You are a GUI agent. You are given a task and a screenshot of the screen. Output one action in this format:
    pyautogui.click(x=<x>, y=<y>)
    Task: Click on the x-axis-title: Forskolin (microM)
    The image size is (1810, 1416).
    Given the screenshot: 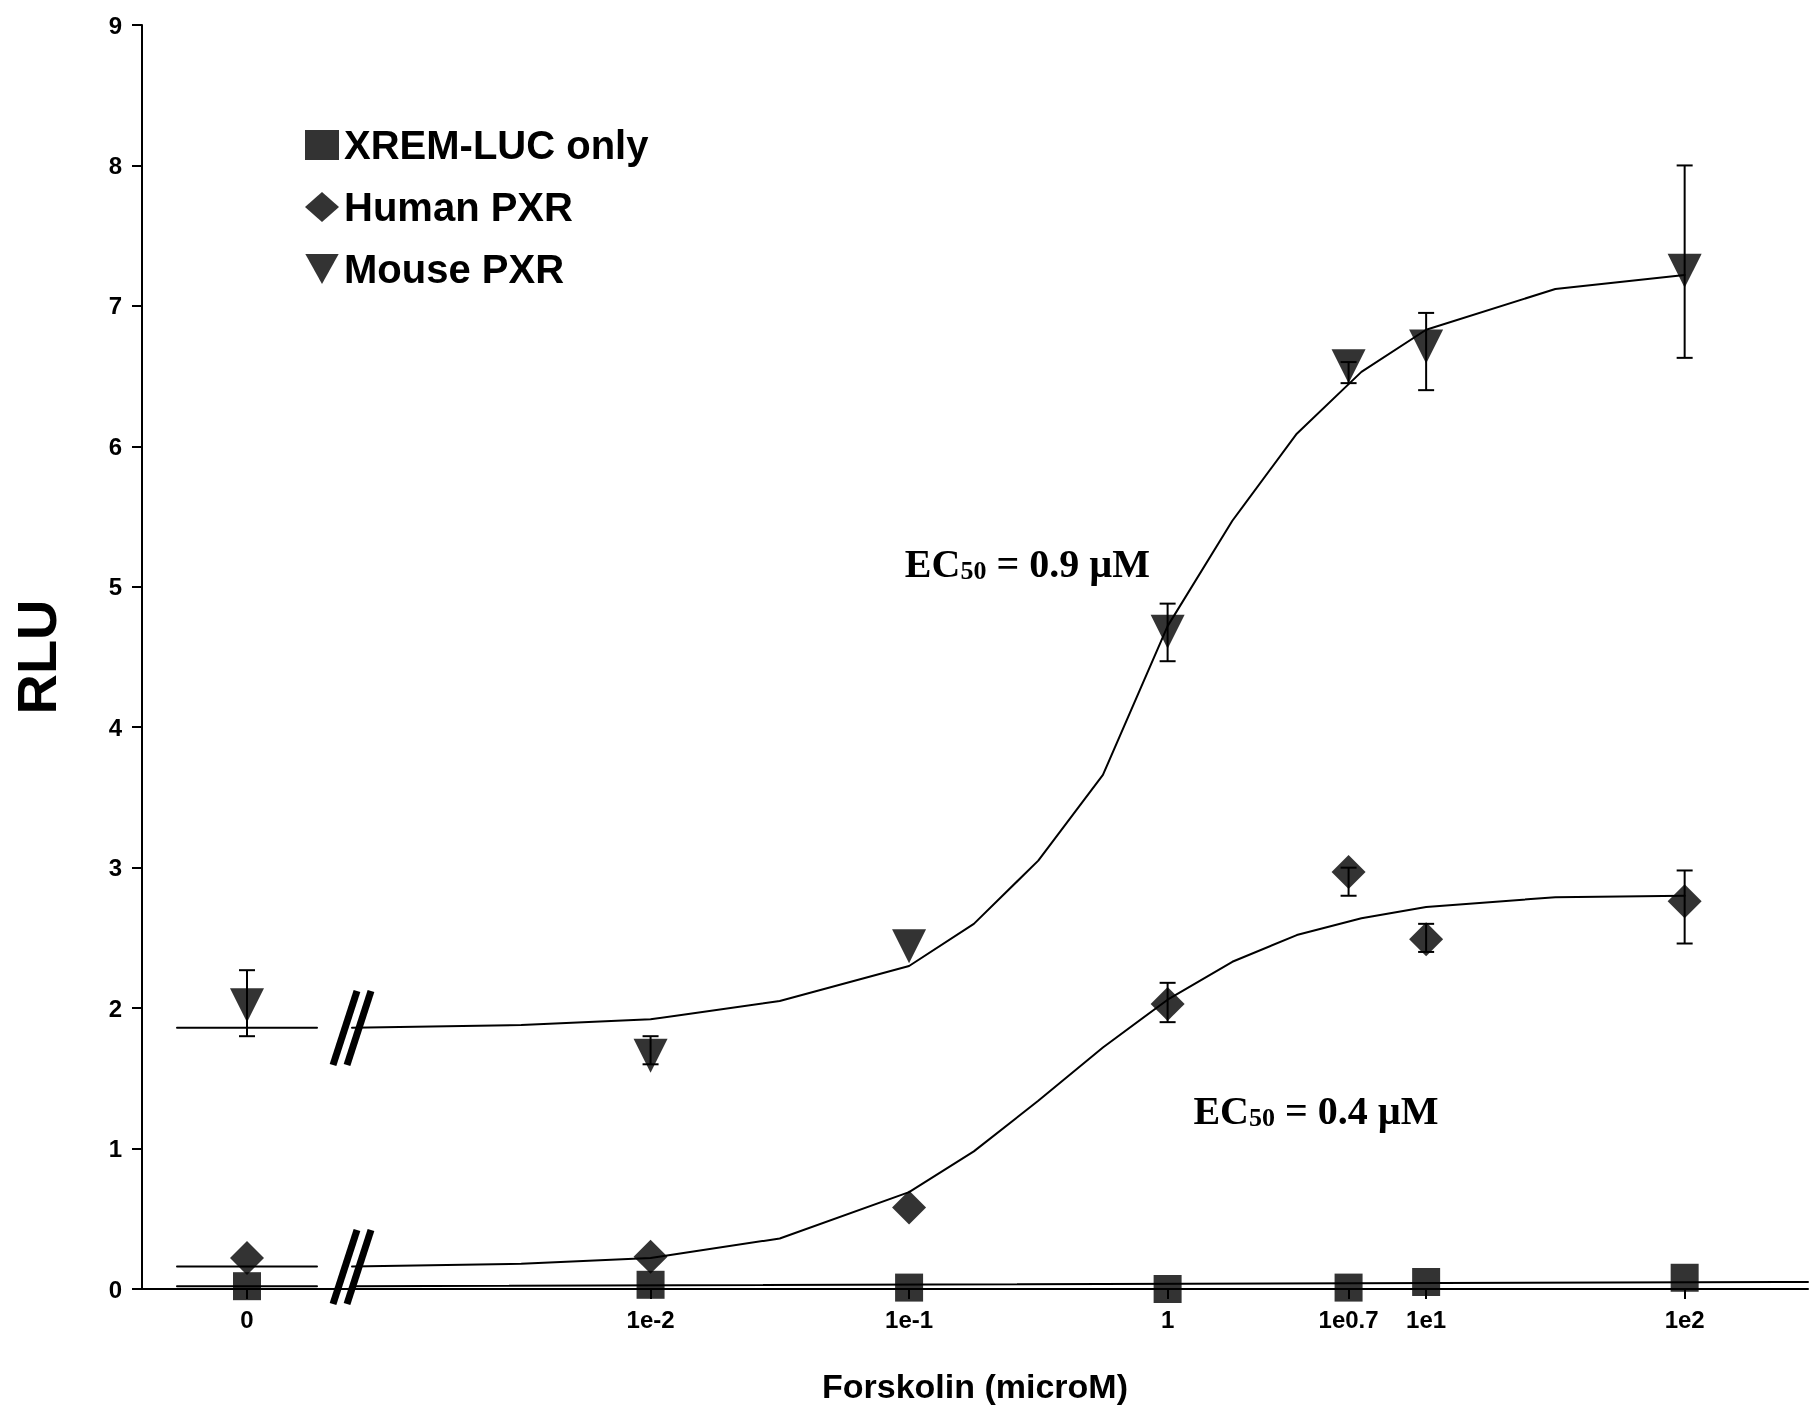 What is the action you would take?
    pyautogui.click(x=975, y=1386)
    